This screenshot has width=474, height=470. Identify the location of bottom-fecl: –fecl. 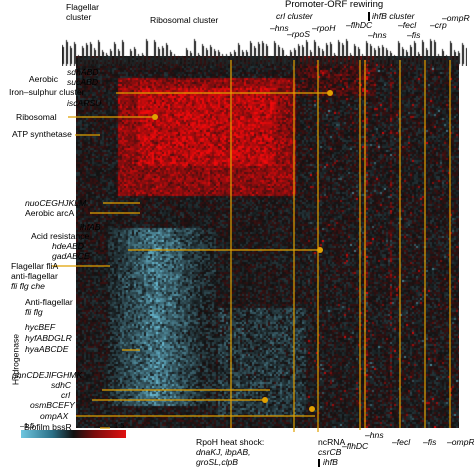
(401, 442).